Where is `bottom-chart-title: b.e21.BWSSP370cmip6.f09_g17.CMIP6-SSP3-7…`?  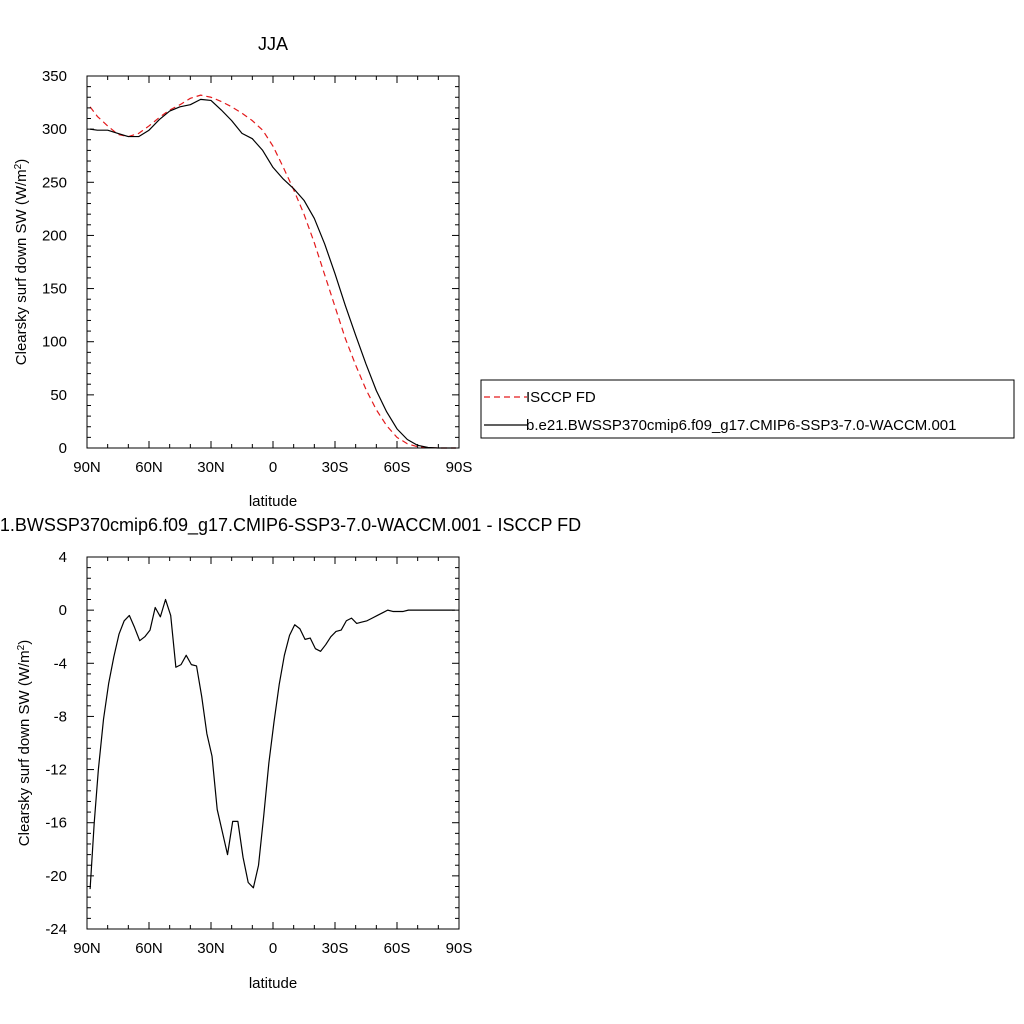
bottom-chart-title: b.e21.BWSSP370cmip6.f09_g17.CMIP6-SSP3-7… is located at coordinates (290, 525).